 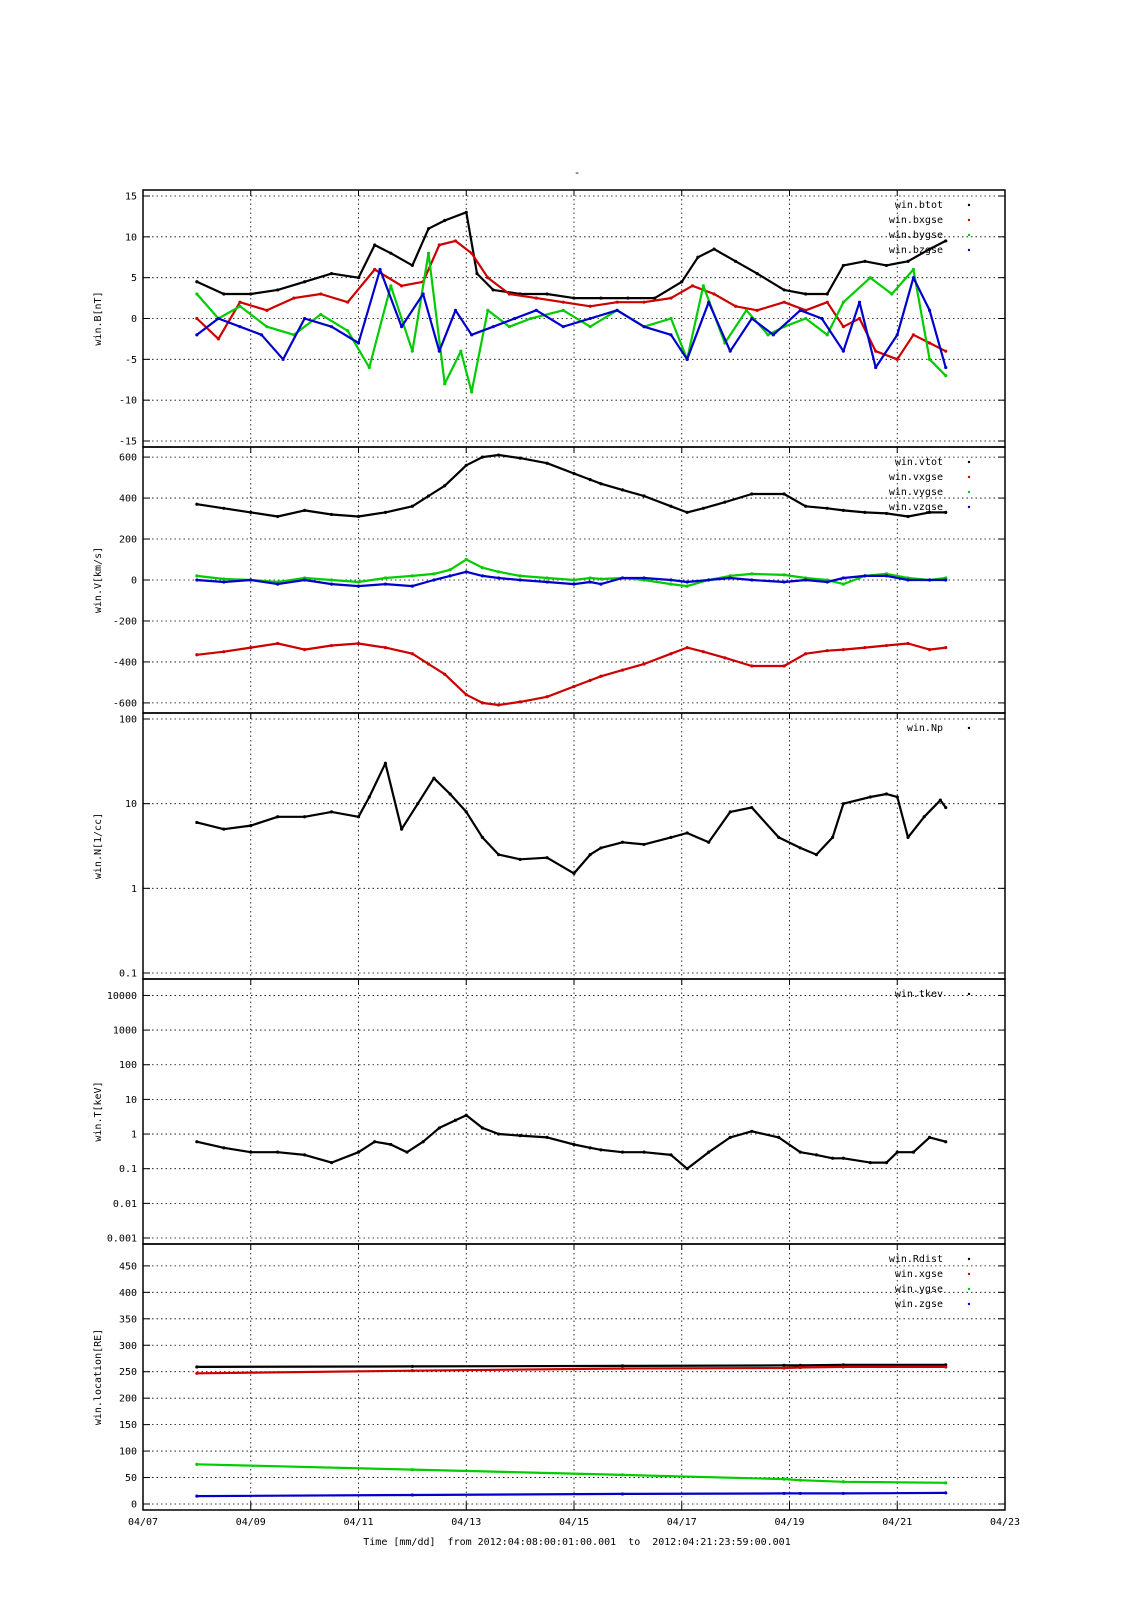 I want to click on y-tick-label: 0.001, so click(x=122, y=1239).